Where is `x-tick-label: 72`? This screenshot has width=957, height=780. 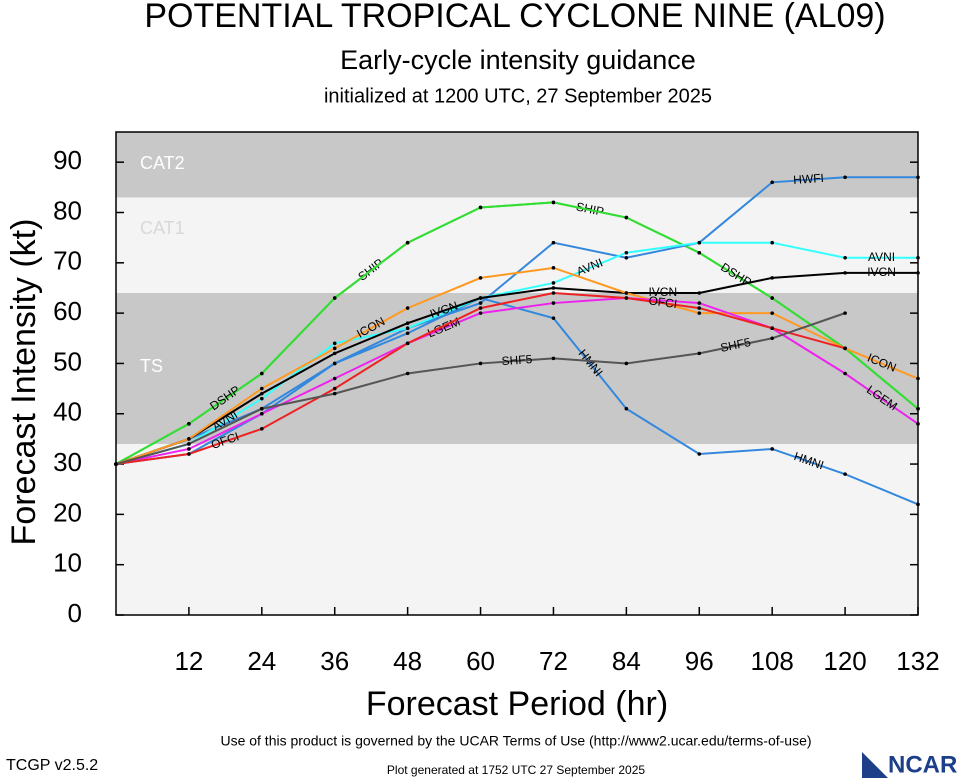 x-tick-label: 72 is located at coordinates (553, 661).